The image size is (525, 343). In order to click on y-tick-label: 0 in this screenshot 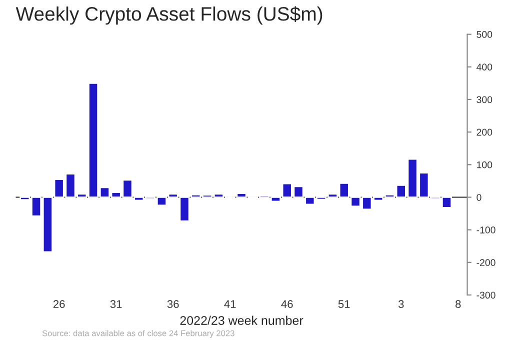, I will do `click(479, 197)`.